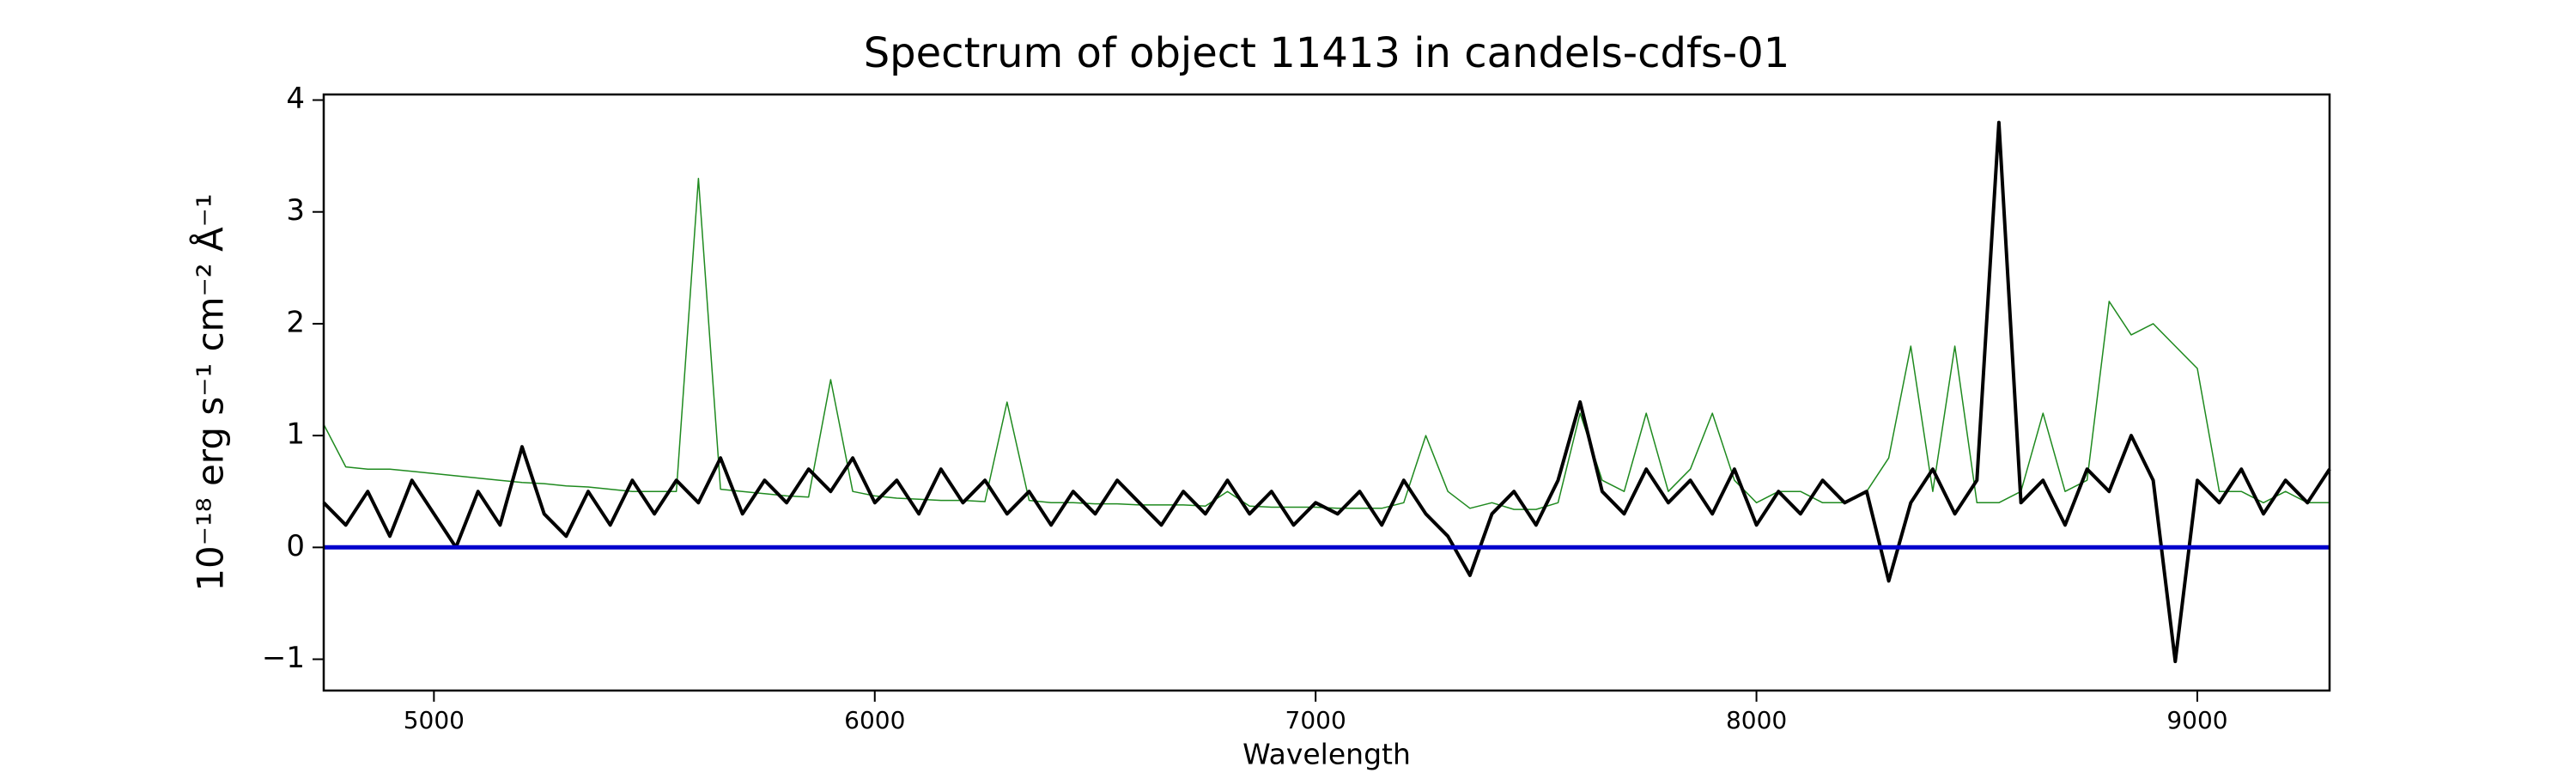 The image size is (2576, 773). What do you see at coordinates (210, 392) in the screenshot?
I see `y-axis-label: 10⁻¹⁸ erg s⁻¹ cm⁻² Å⁻¹` at bounding box center [210, 392].